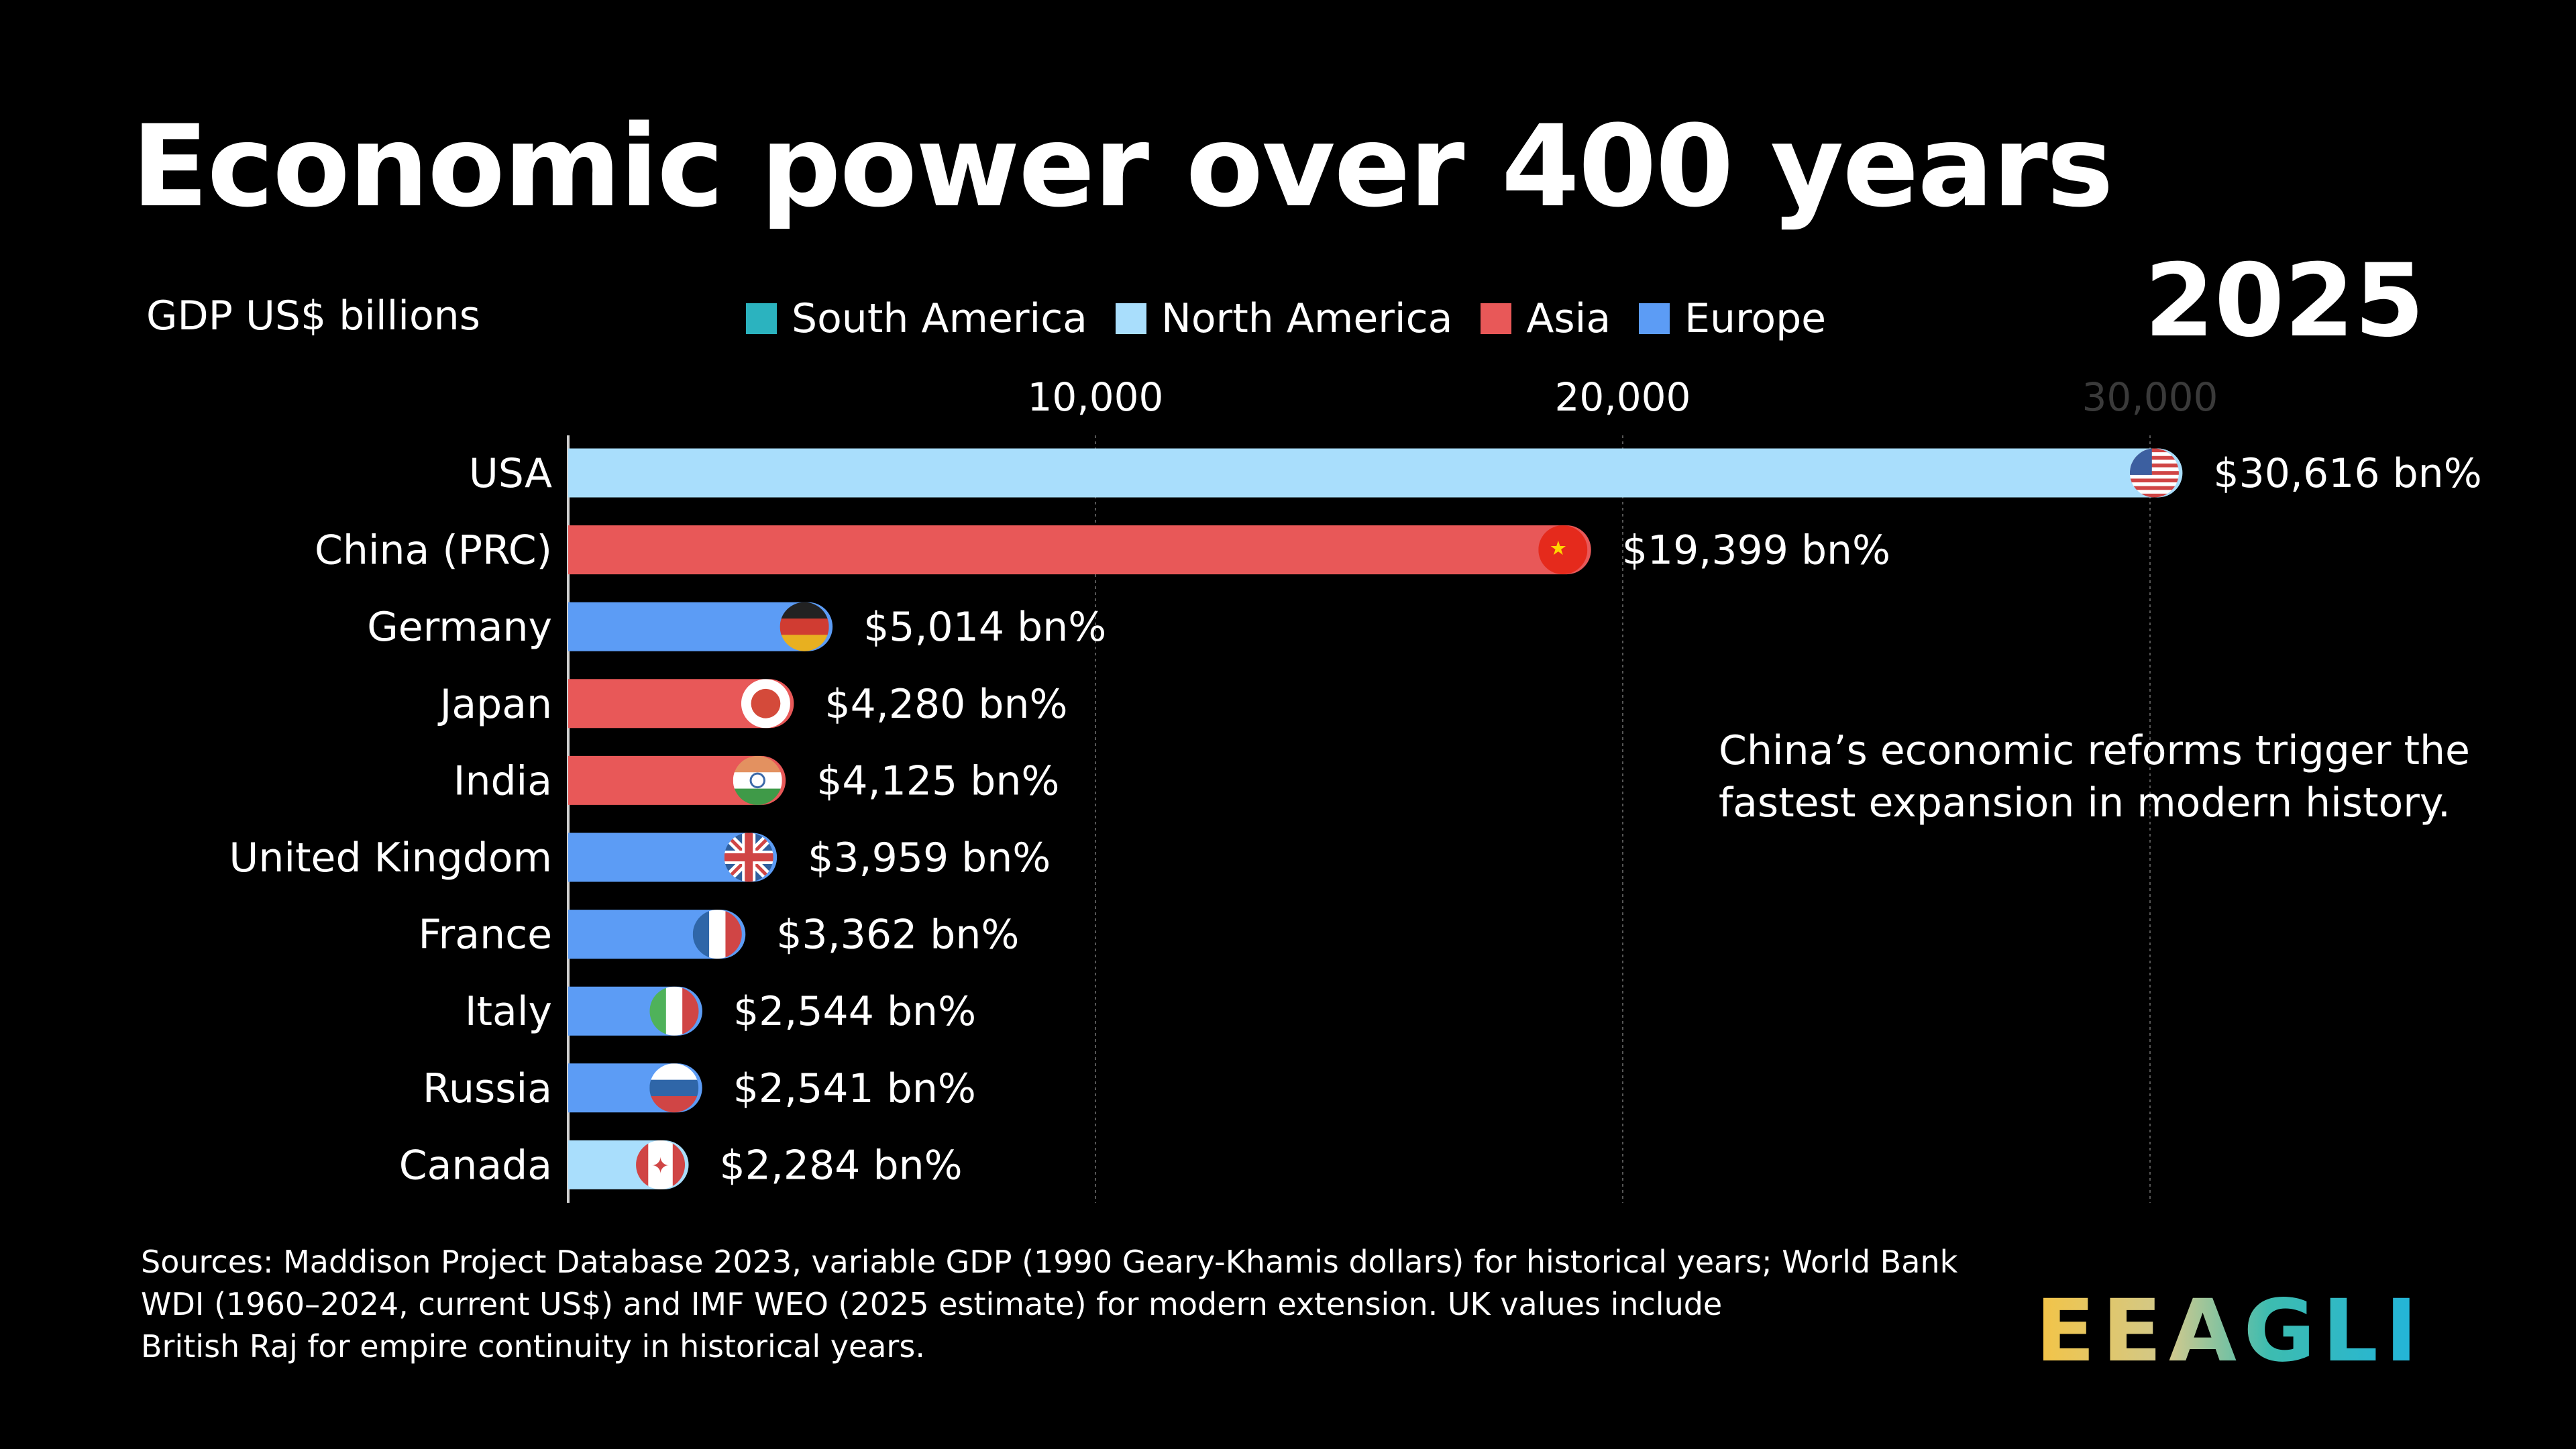  Describe the element at coordinates (2094, 750) in the screenshot. I see `annotation-line: China’s economic reforms trigger the` at that location.